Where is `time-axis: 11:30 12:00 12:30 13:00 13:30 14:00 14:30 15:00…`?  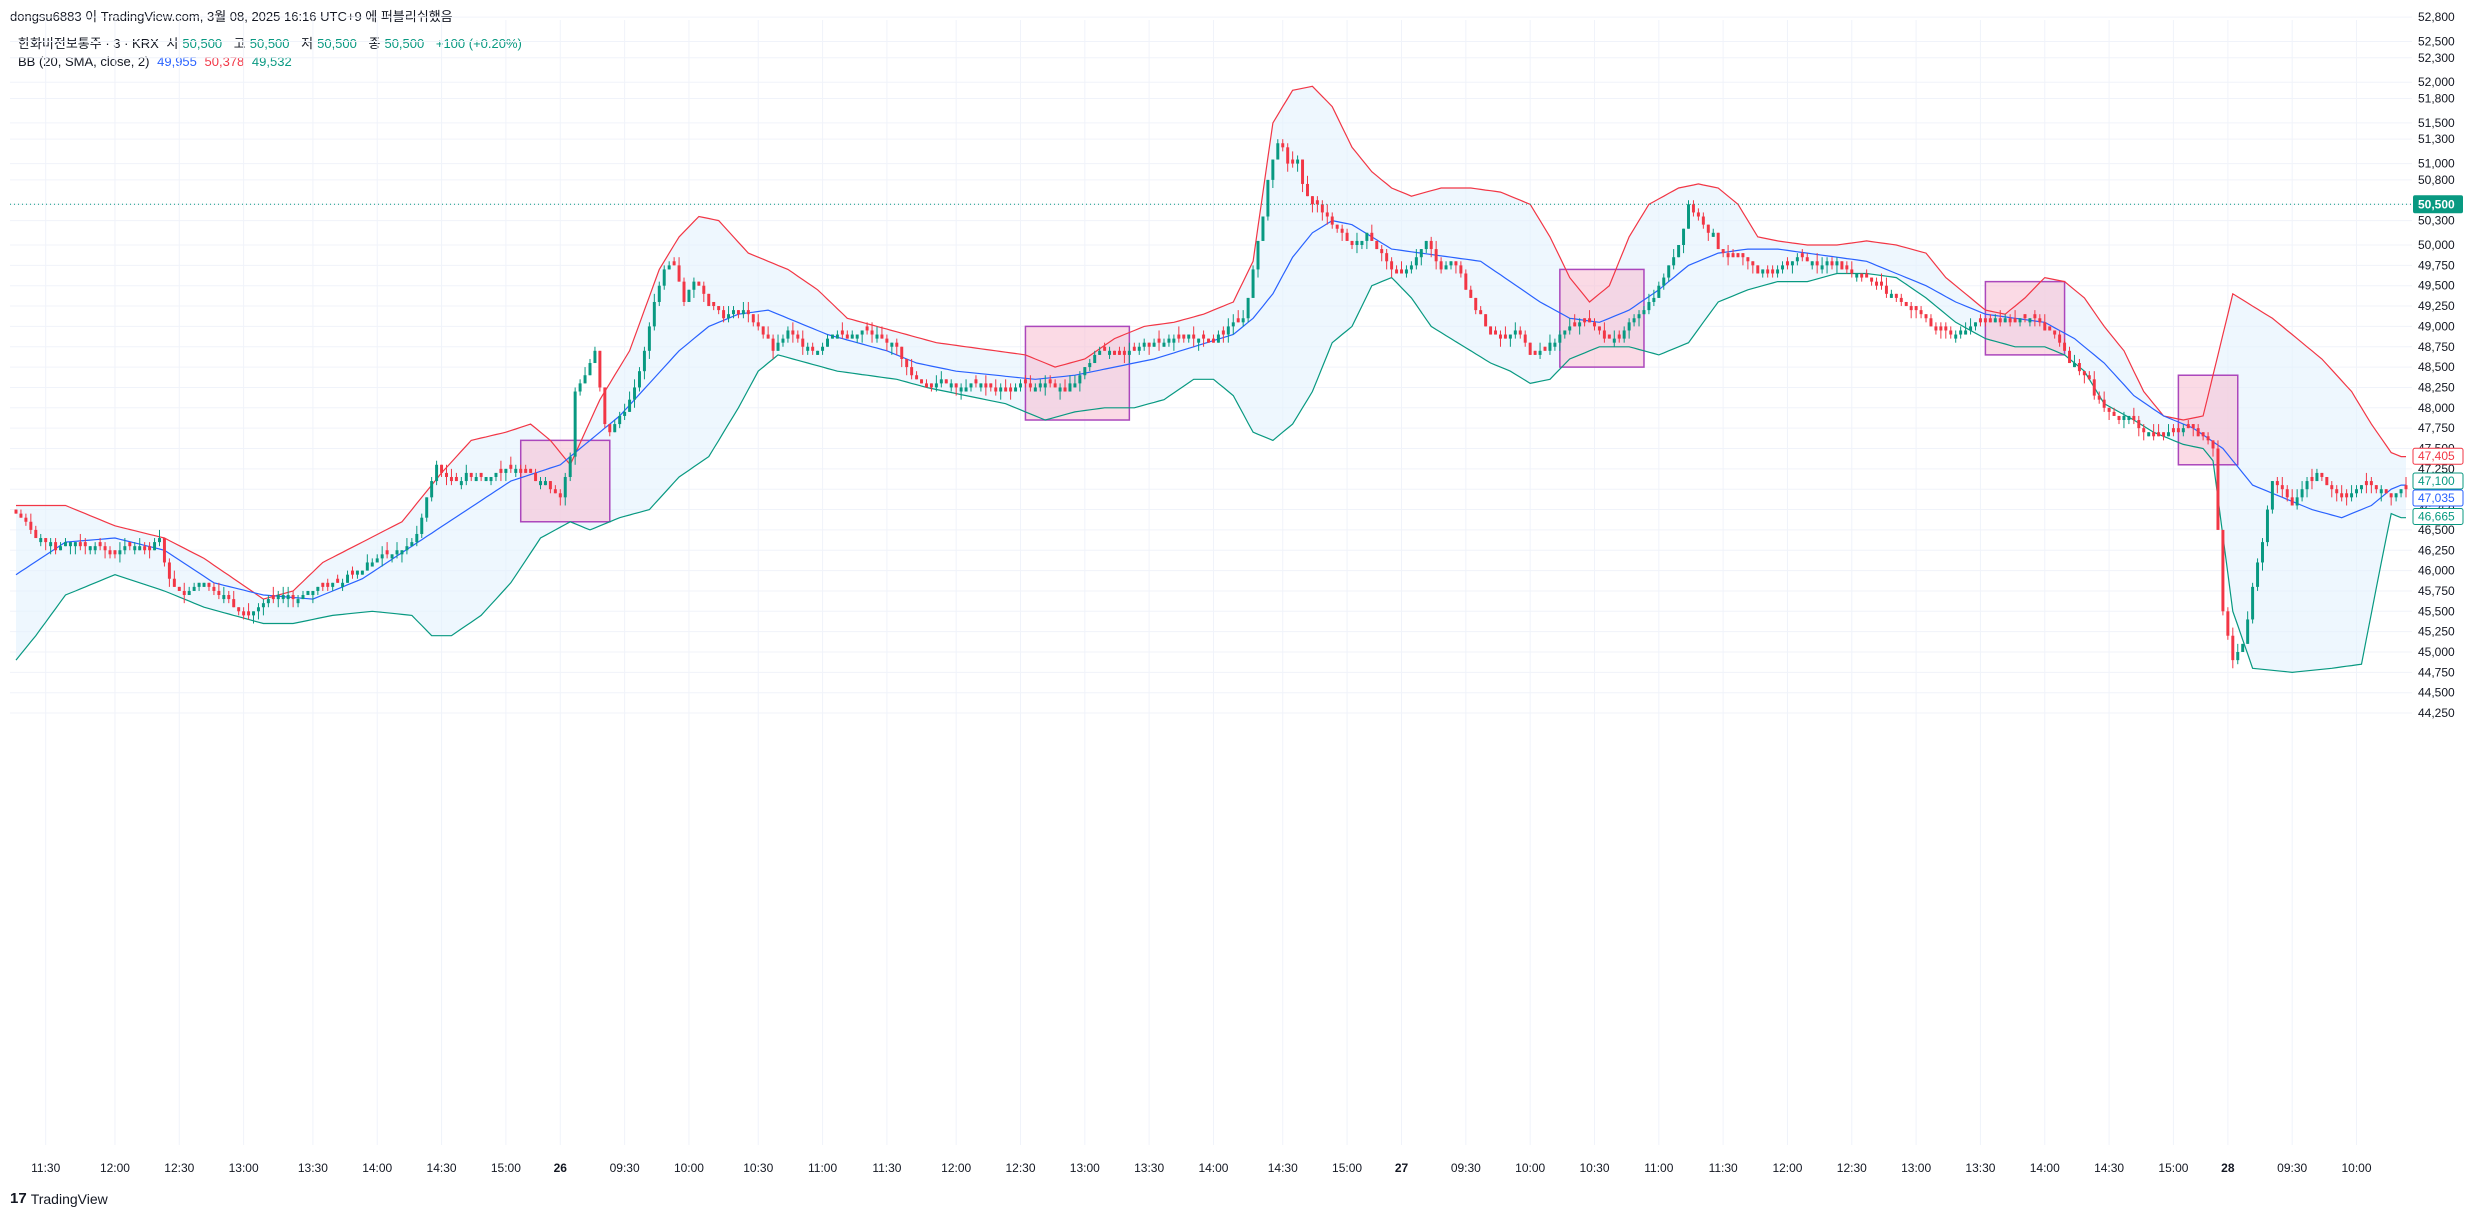
time-axis: 11:30 12:00 12:30 13:00 13:30 14:00 14:30 15:00… is located at coordinates (1201, 1168).